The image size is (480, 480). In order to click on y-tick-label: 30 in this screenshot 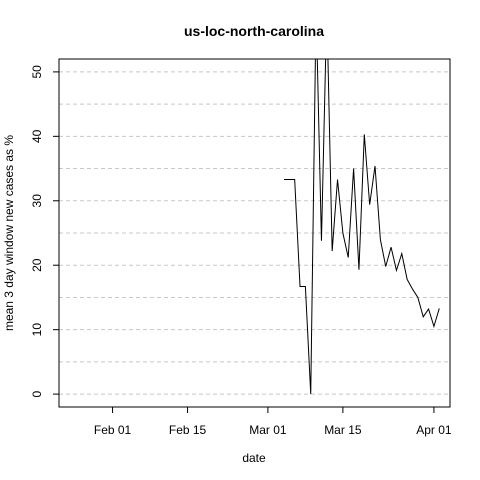, I will do `click(37, 201)`.